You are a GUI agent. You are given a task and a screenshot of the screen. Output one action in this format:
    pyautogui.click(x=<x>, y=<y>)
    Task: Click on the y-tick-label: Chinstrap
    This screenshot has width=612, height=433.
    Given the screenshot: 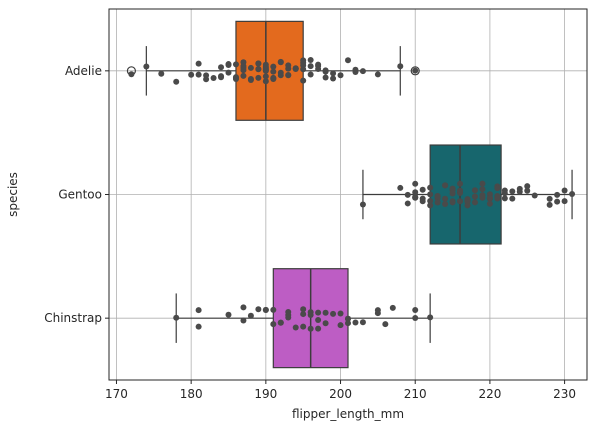 What is the action you would take?
    pyautogui.click(x=73, y=318)
    